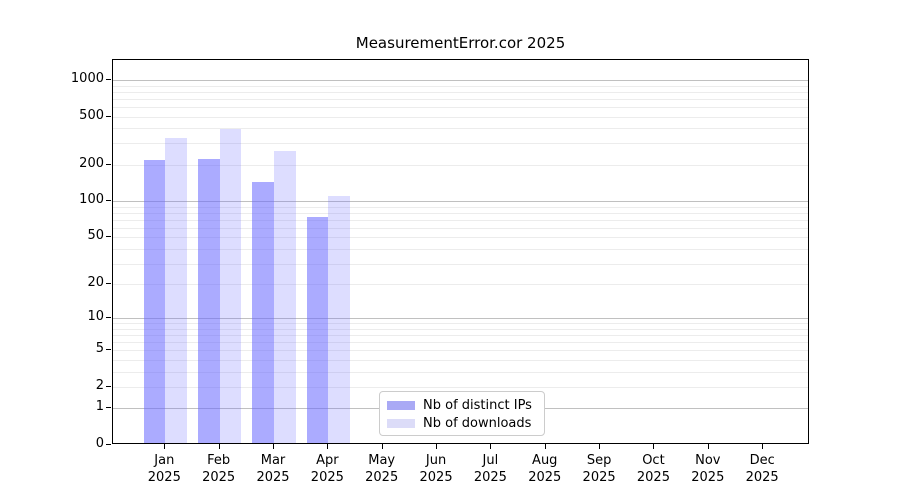  What do you see at coordinates (545, 460) in the screenshot?
I see `x-axis-month-label: Aug` at bounding box center [545, 460].